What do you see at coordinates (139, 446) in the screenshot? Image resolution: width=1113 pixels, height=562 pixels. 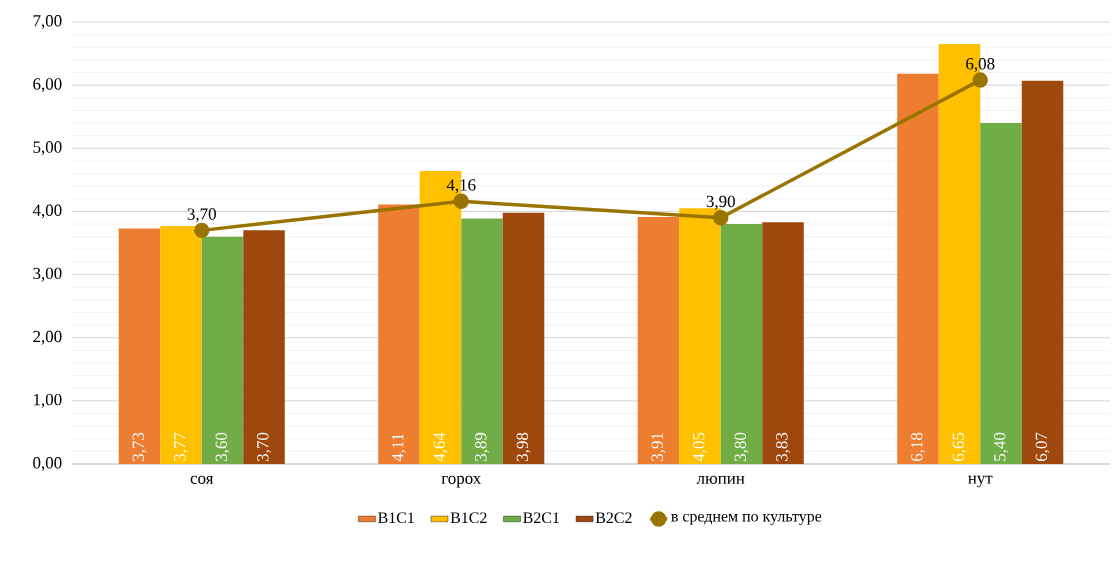 I see `data-label: 3,73` at bounding box center [139, 446].